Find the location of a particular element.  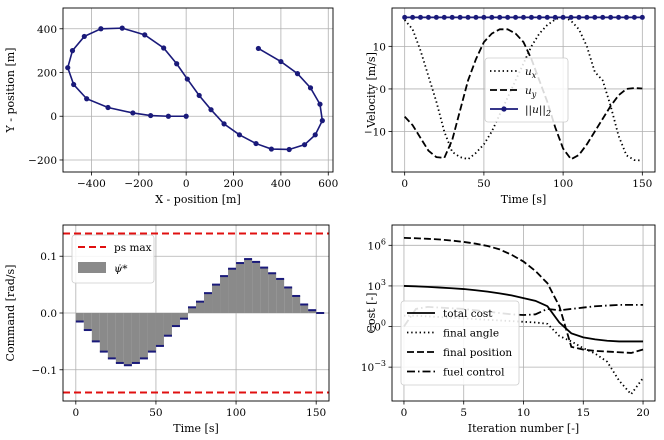

cost-xlabel: Iteration number [-] is located at coordinates (523, 428).